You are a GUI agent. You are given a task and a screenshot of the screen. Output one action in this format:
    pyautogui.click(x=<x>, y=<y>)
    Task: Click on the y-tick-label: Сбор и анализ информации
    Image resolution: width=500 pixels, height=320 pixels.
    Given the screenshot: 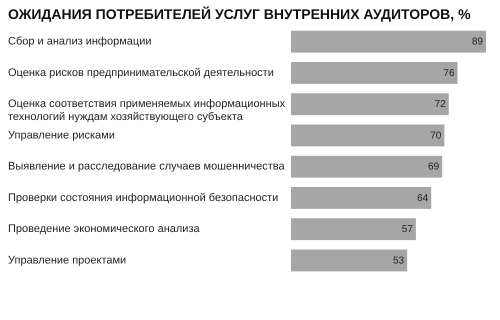 What is the action you would take?
    pyautogui.click(x=80, y=42)
    